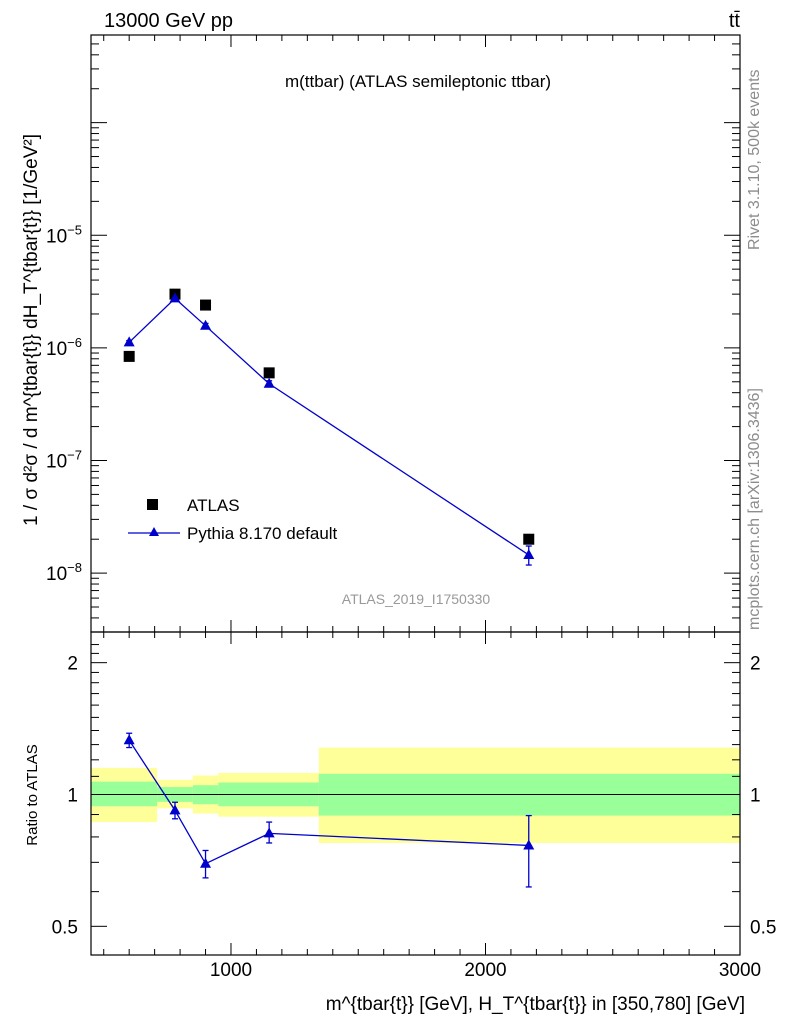  What do you see at coordinates (740, 970) in the screenshot?
I see `x-tick-label: 3000` at bounding box center [740, 970].